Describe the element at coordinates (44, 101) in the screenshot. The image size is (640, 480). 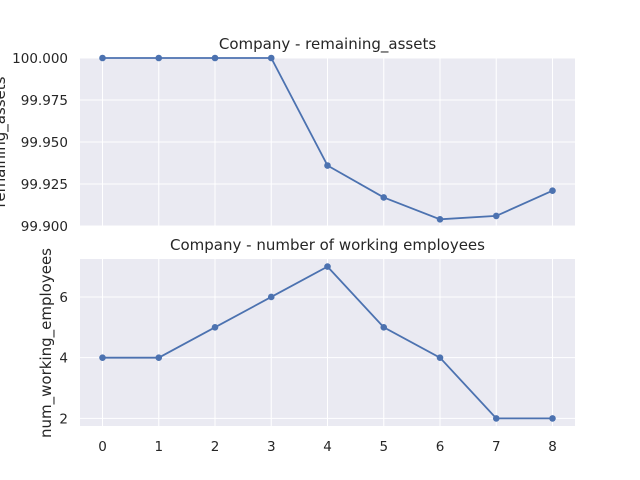
I see `y-tick-label: 99.975` at that location.